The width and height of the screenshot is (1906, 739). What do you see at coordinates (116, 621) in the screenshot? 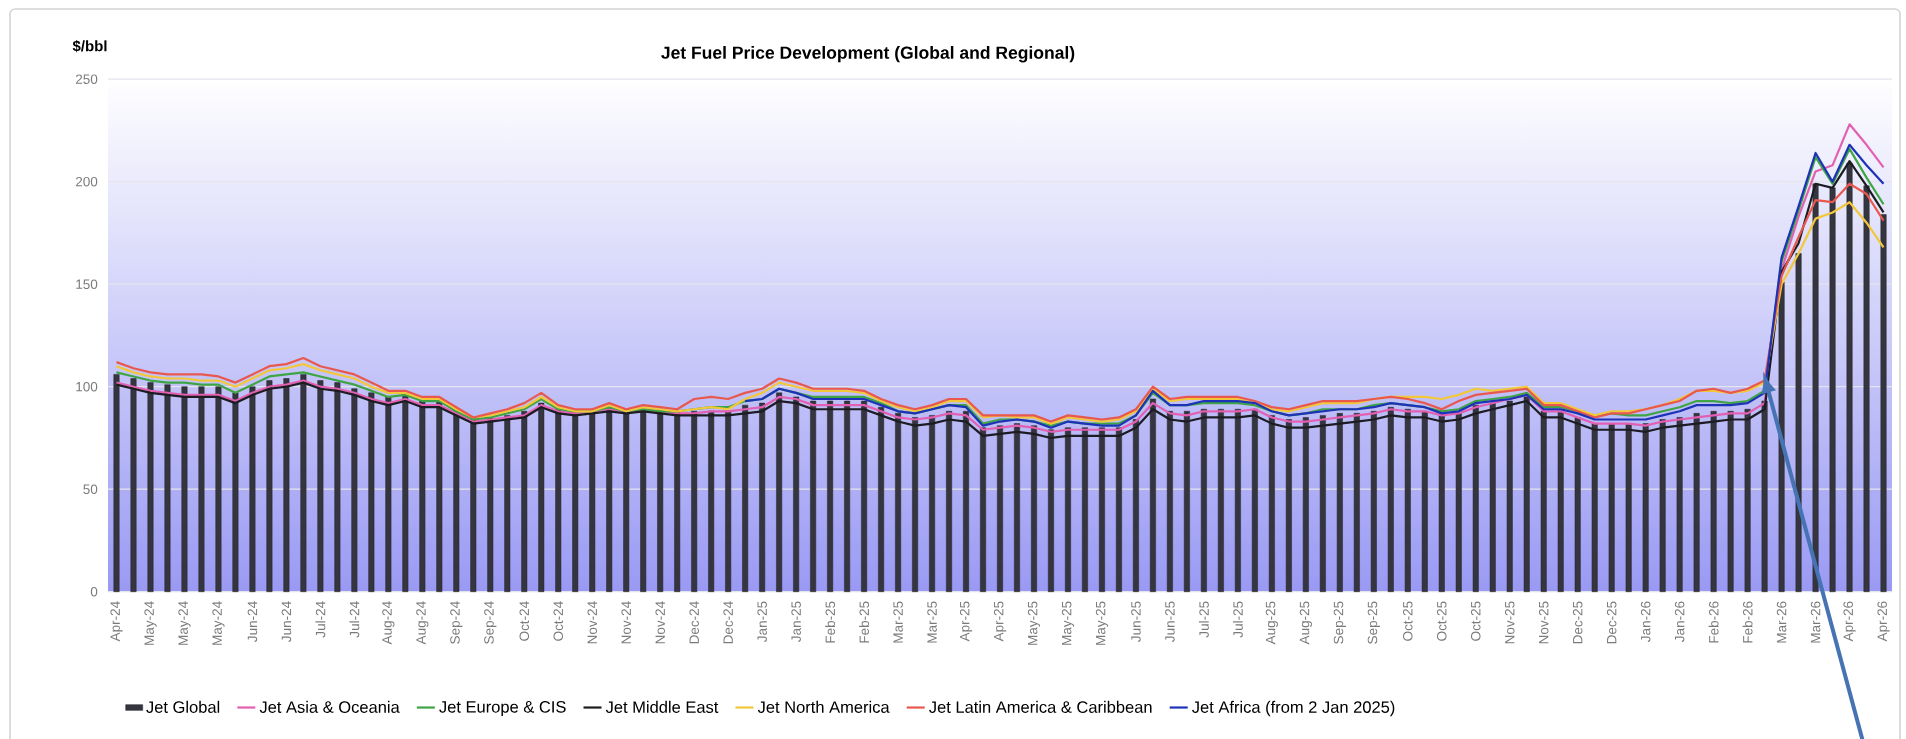
I see `x-tick-label: Apr-24` at bounding box center [116, 621].